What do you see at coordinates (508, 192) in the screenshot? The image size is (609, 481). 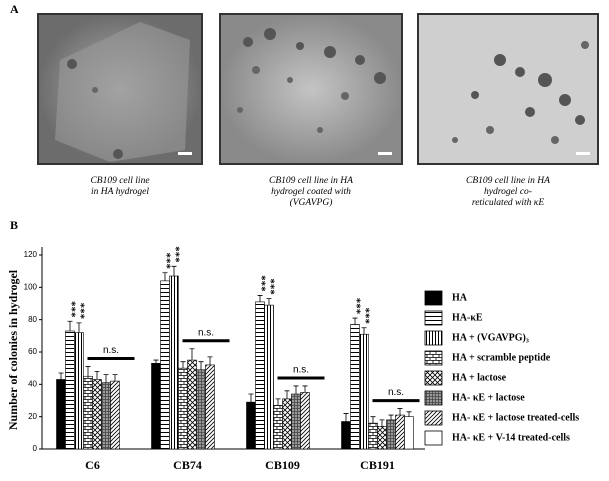 I see `caption: hydrogel co-` at bounding box center [508, 192].